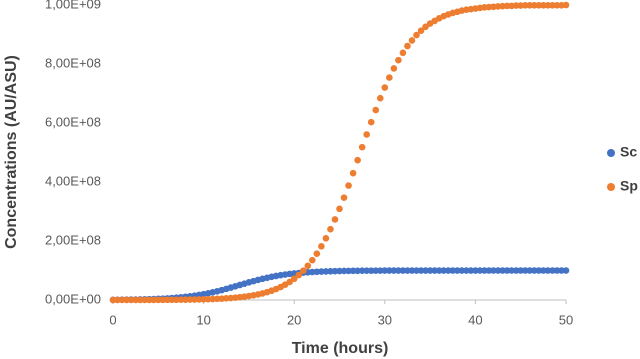 The width and height of the screenshot is (640, 359). I want to click on x-tick-label: 30, so click(385, 319).